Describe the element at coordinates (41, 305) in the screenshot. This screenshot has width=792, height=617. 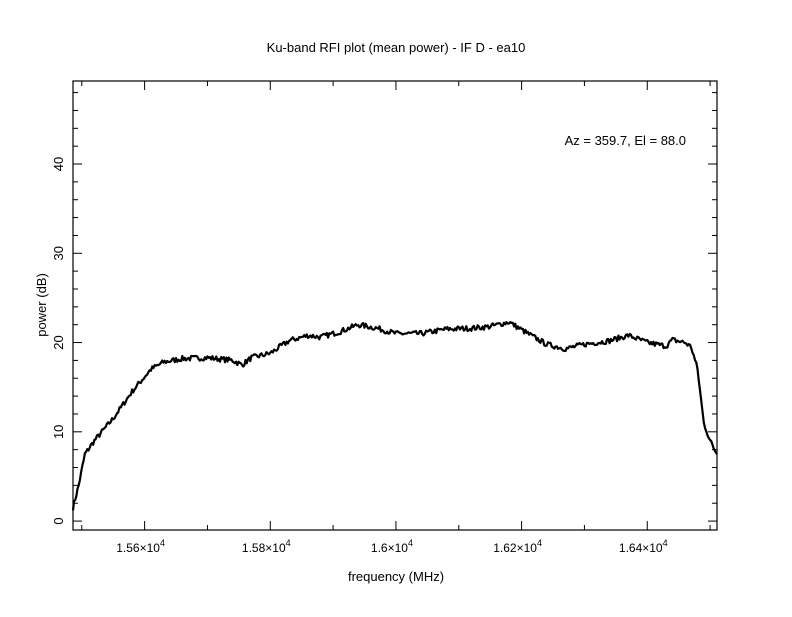
I see `y-axis-label: power (dB)` at that location.